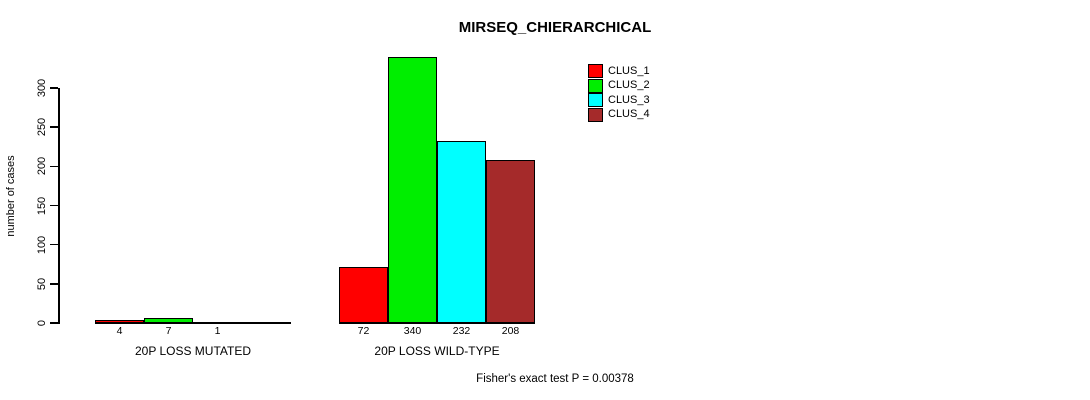 The image size is (1090, 400). I want to click on legend-item-clus_1: CLUS_1, so click(619, 71).